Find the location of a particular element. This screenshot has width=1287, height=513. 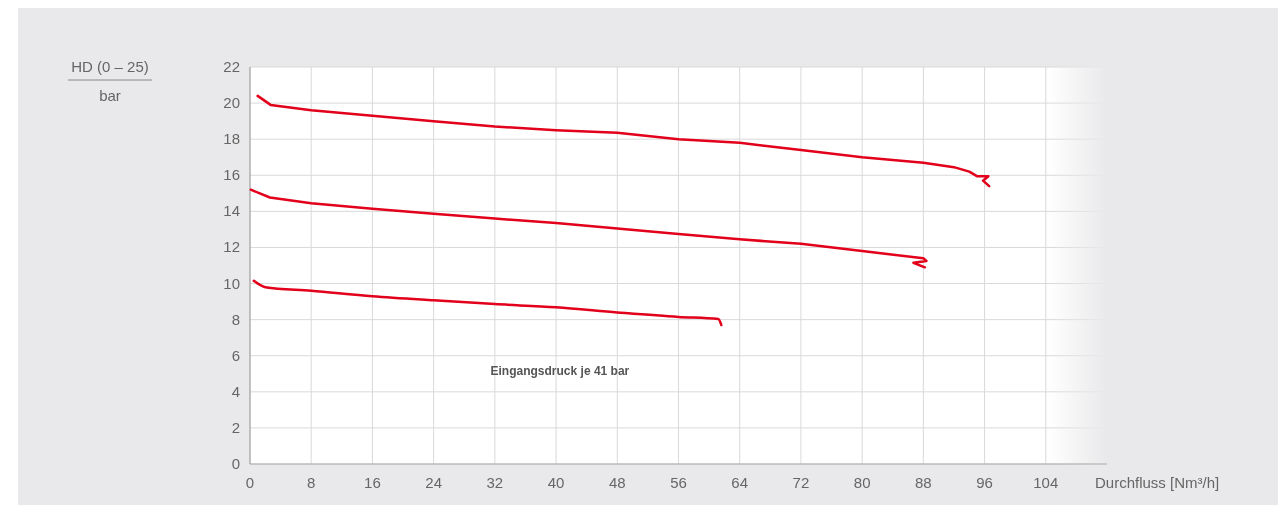

y-axis-title: HD (0 – 25) bar is located at coordinates (110, 81).